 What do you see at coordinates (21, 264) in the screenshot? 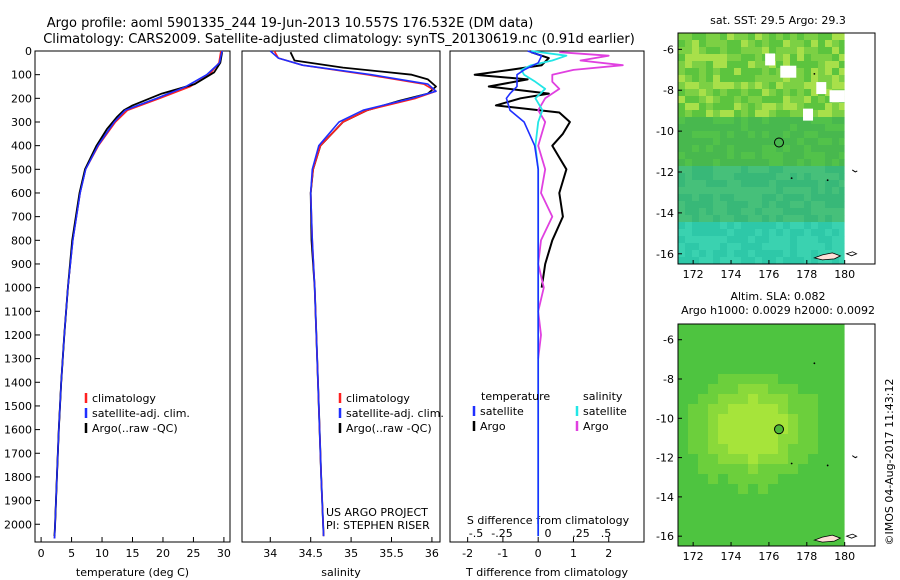
I see `y-tick-label: 900` at bounding box center [21, 264].